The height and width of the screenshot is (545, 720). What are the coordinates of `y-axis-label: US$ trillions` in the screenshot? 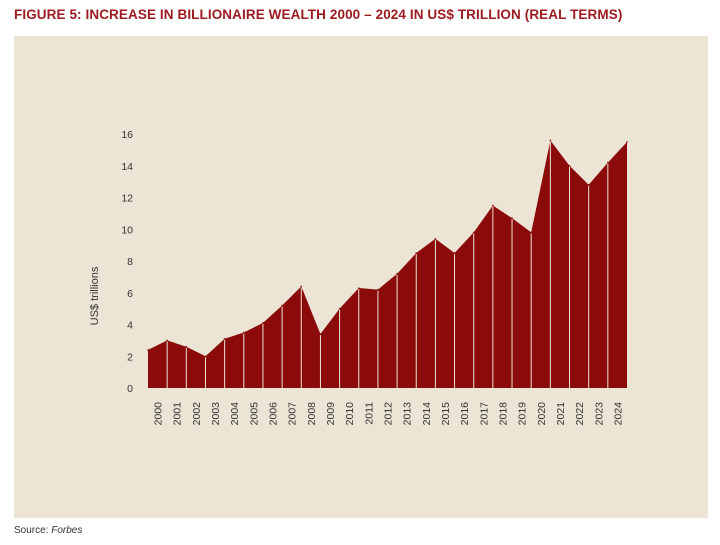 It's located at (95, 295).